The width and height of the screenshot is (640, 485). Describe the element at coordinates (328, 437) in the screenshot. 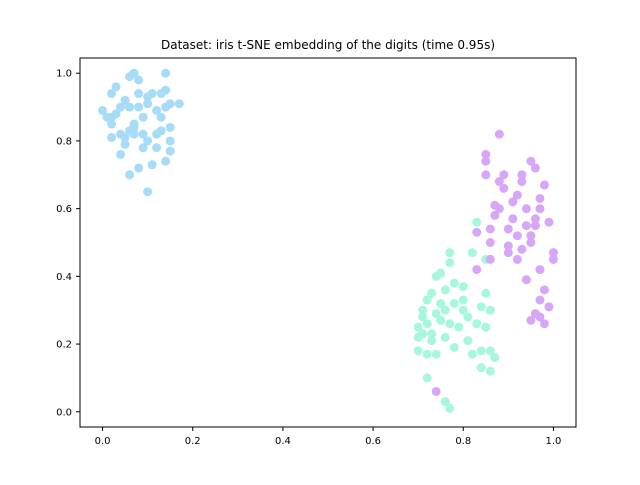

I see `x-axis: 0.0 0.2 0.4 0.6 0.8 1.0` at that location.